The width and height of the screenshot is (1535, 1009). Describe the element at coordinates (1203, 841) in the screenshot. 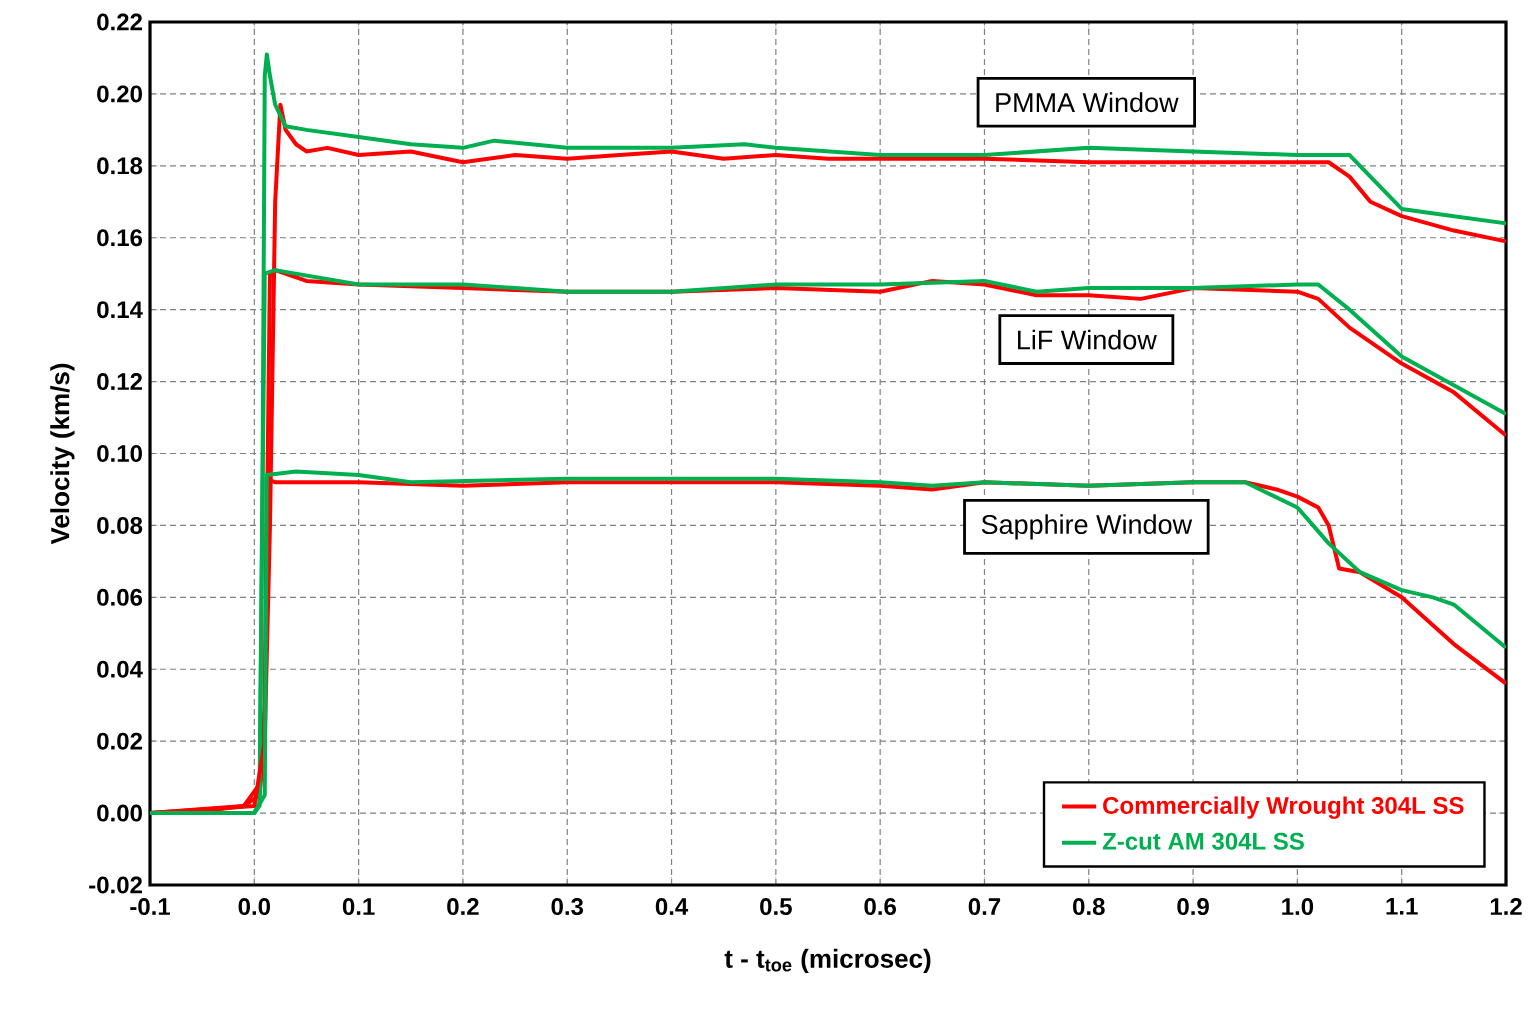

I see `legend-label: Z-cut AM 304L SS` at that location.